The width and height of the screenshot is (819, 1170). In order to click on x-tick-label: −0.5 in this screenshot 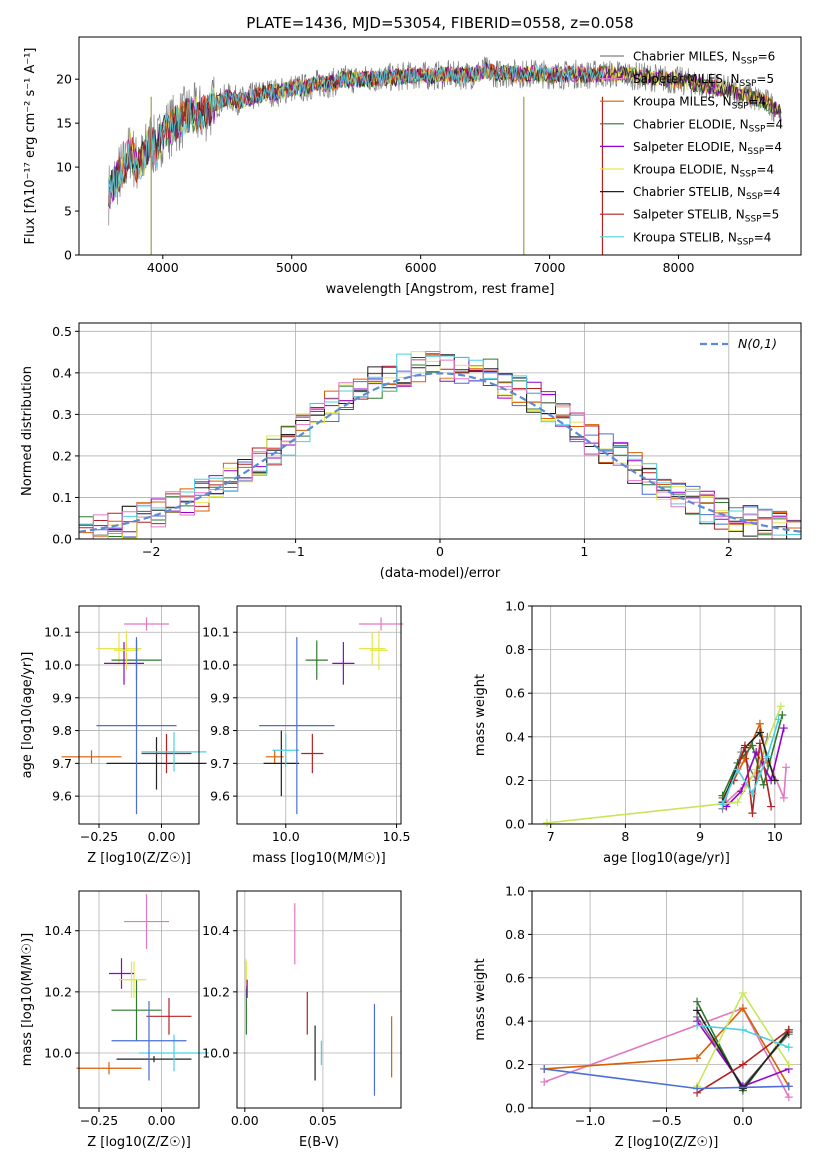, I will do `click(666, 1120)`.